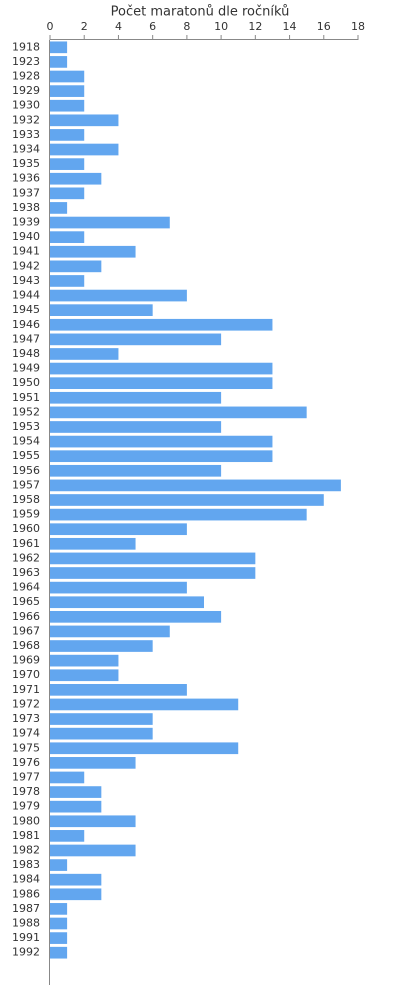 The image size is (400, 1000). What do you see at coordinates (26, 762) in the screenshot?
I see `y-tick-label: 1976` at bounding box center [26, 762].